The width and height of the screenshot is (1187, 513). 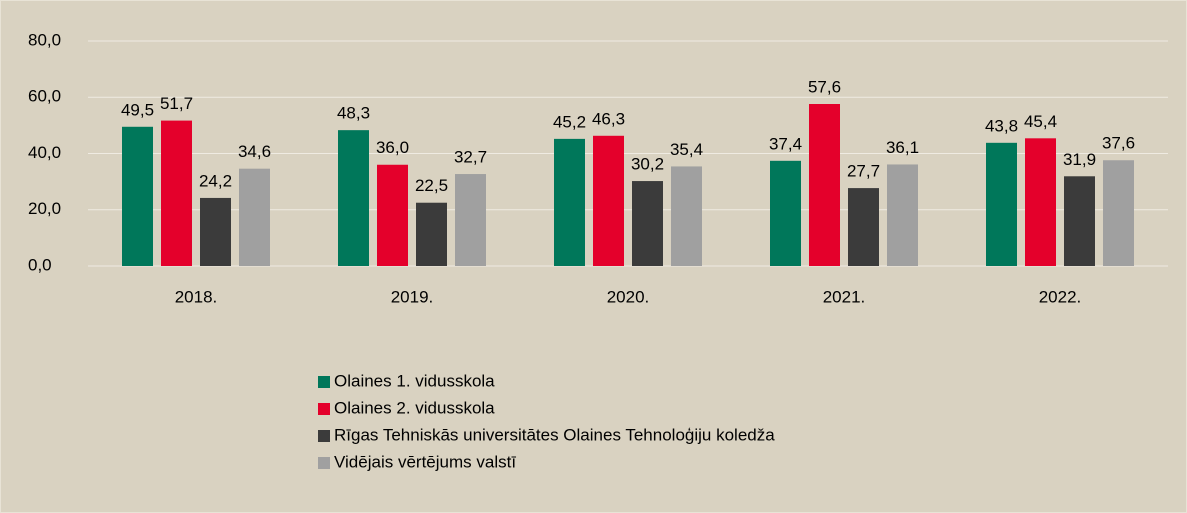 I want to click on y-tick-label: 60,0, so click(x=44, y=96).